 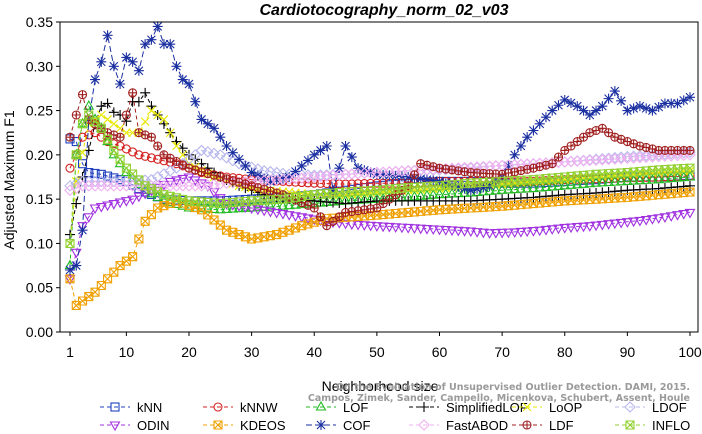 What do you see at coordinates (651, 407) in the screenshot?
I see `legend-item-ldof: LDOF` at bounding box center [651, 407].